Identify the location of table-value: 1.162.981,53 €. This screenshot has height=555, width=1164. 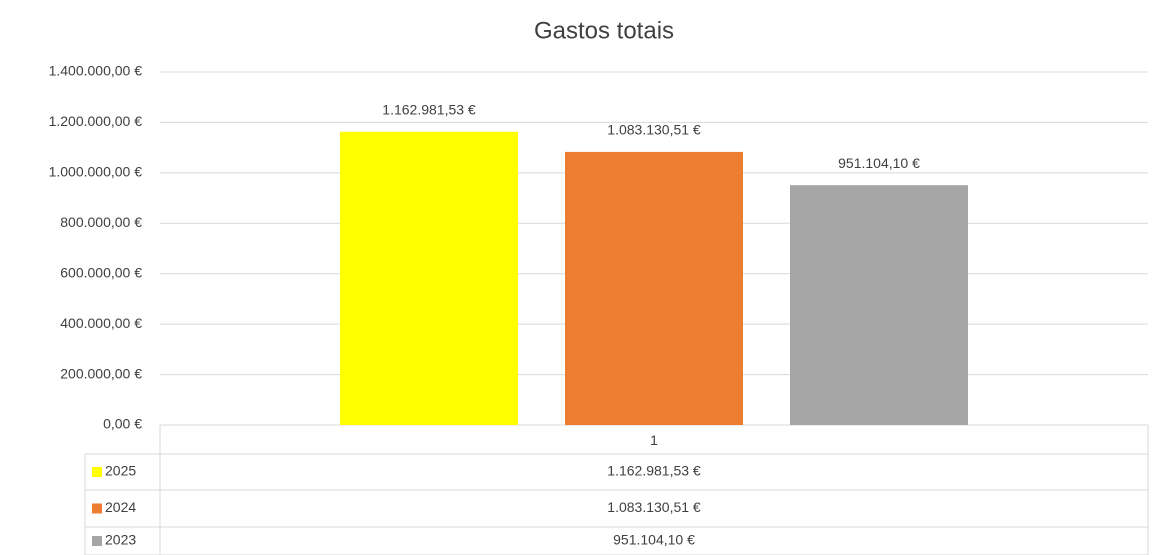
(654, 471).